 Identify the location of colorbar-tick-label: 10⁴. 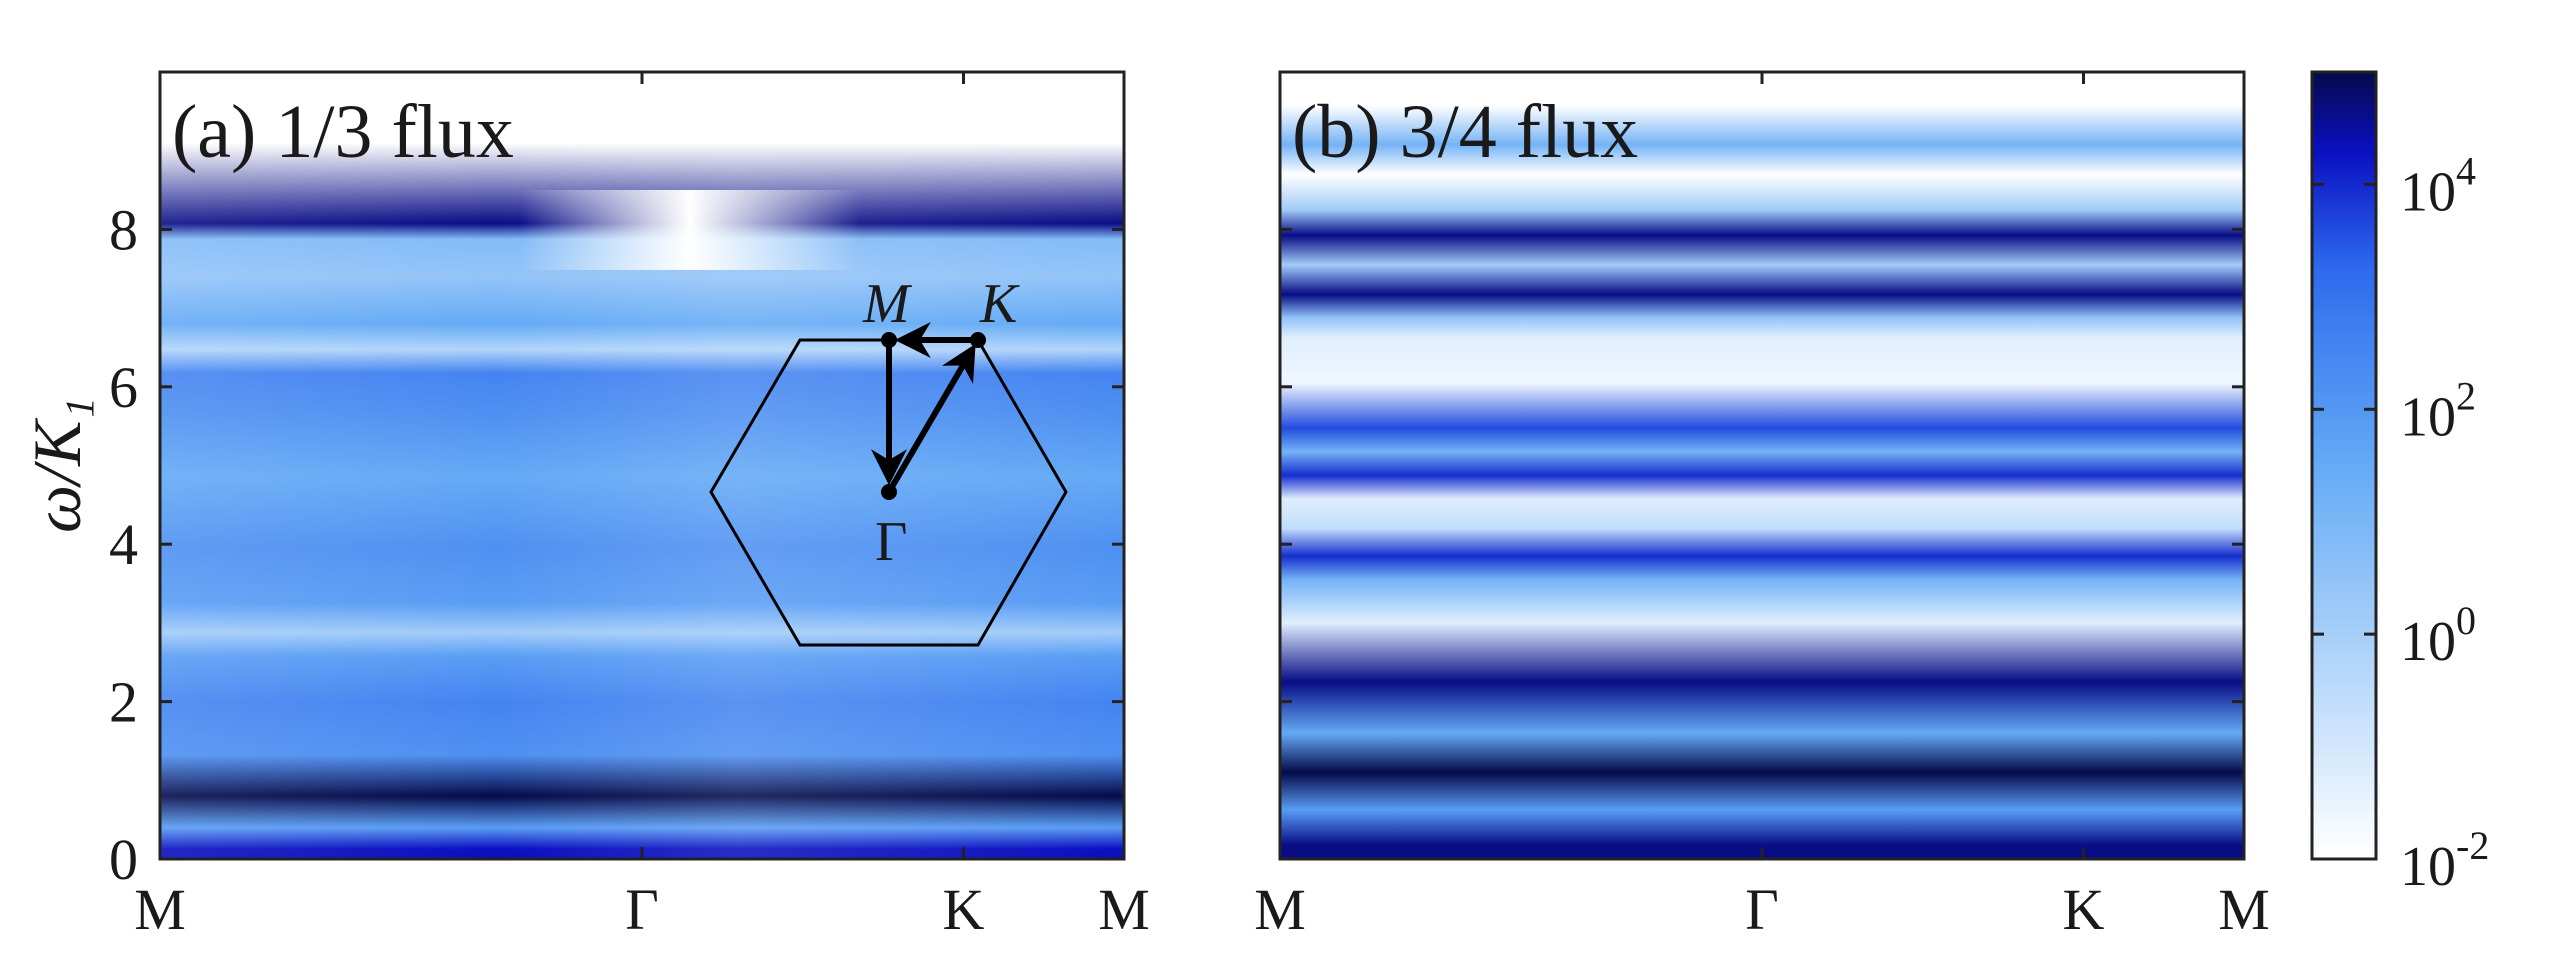
(2438, 185).